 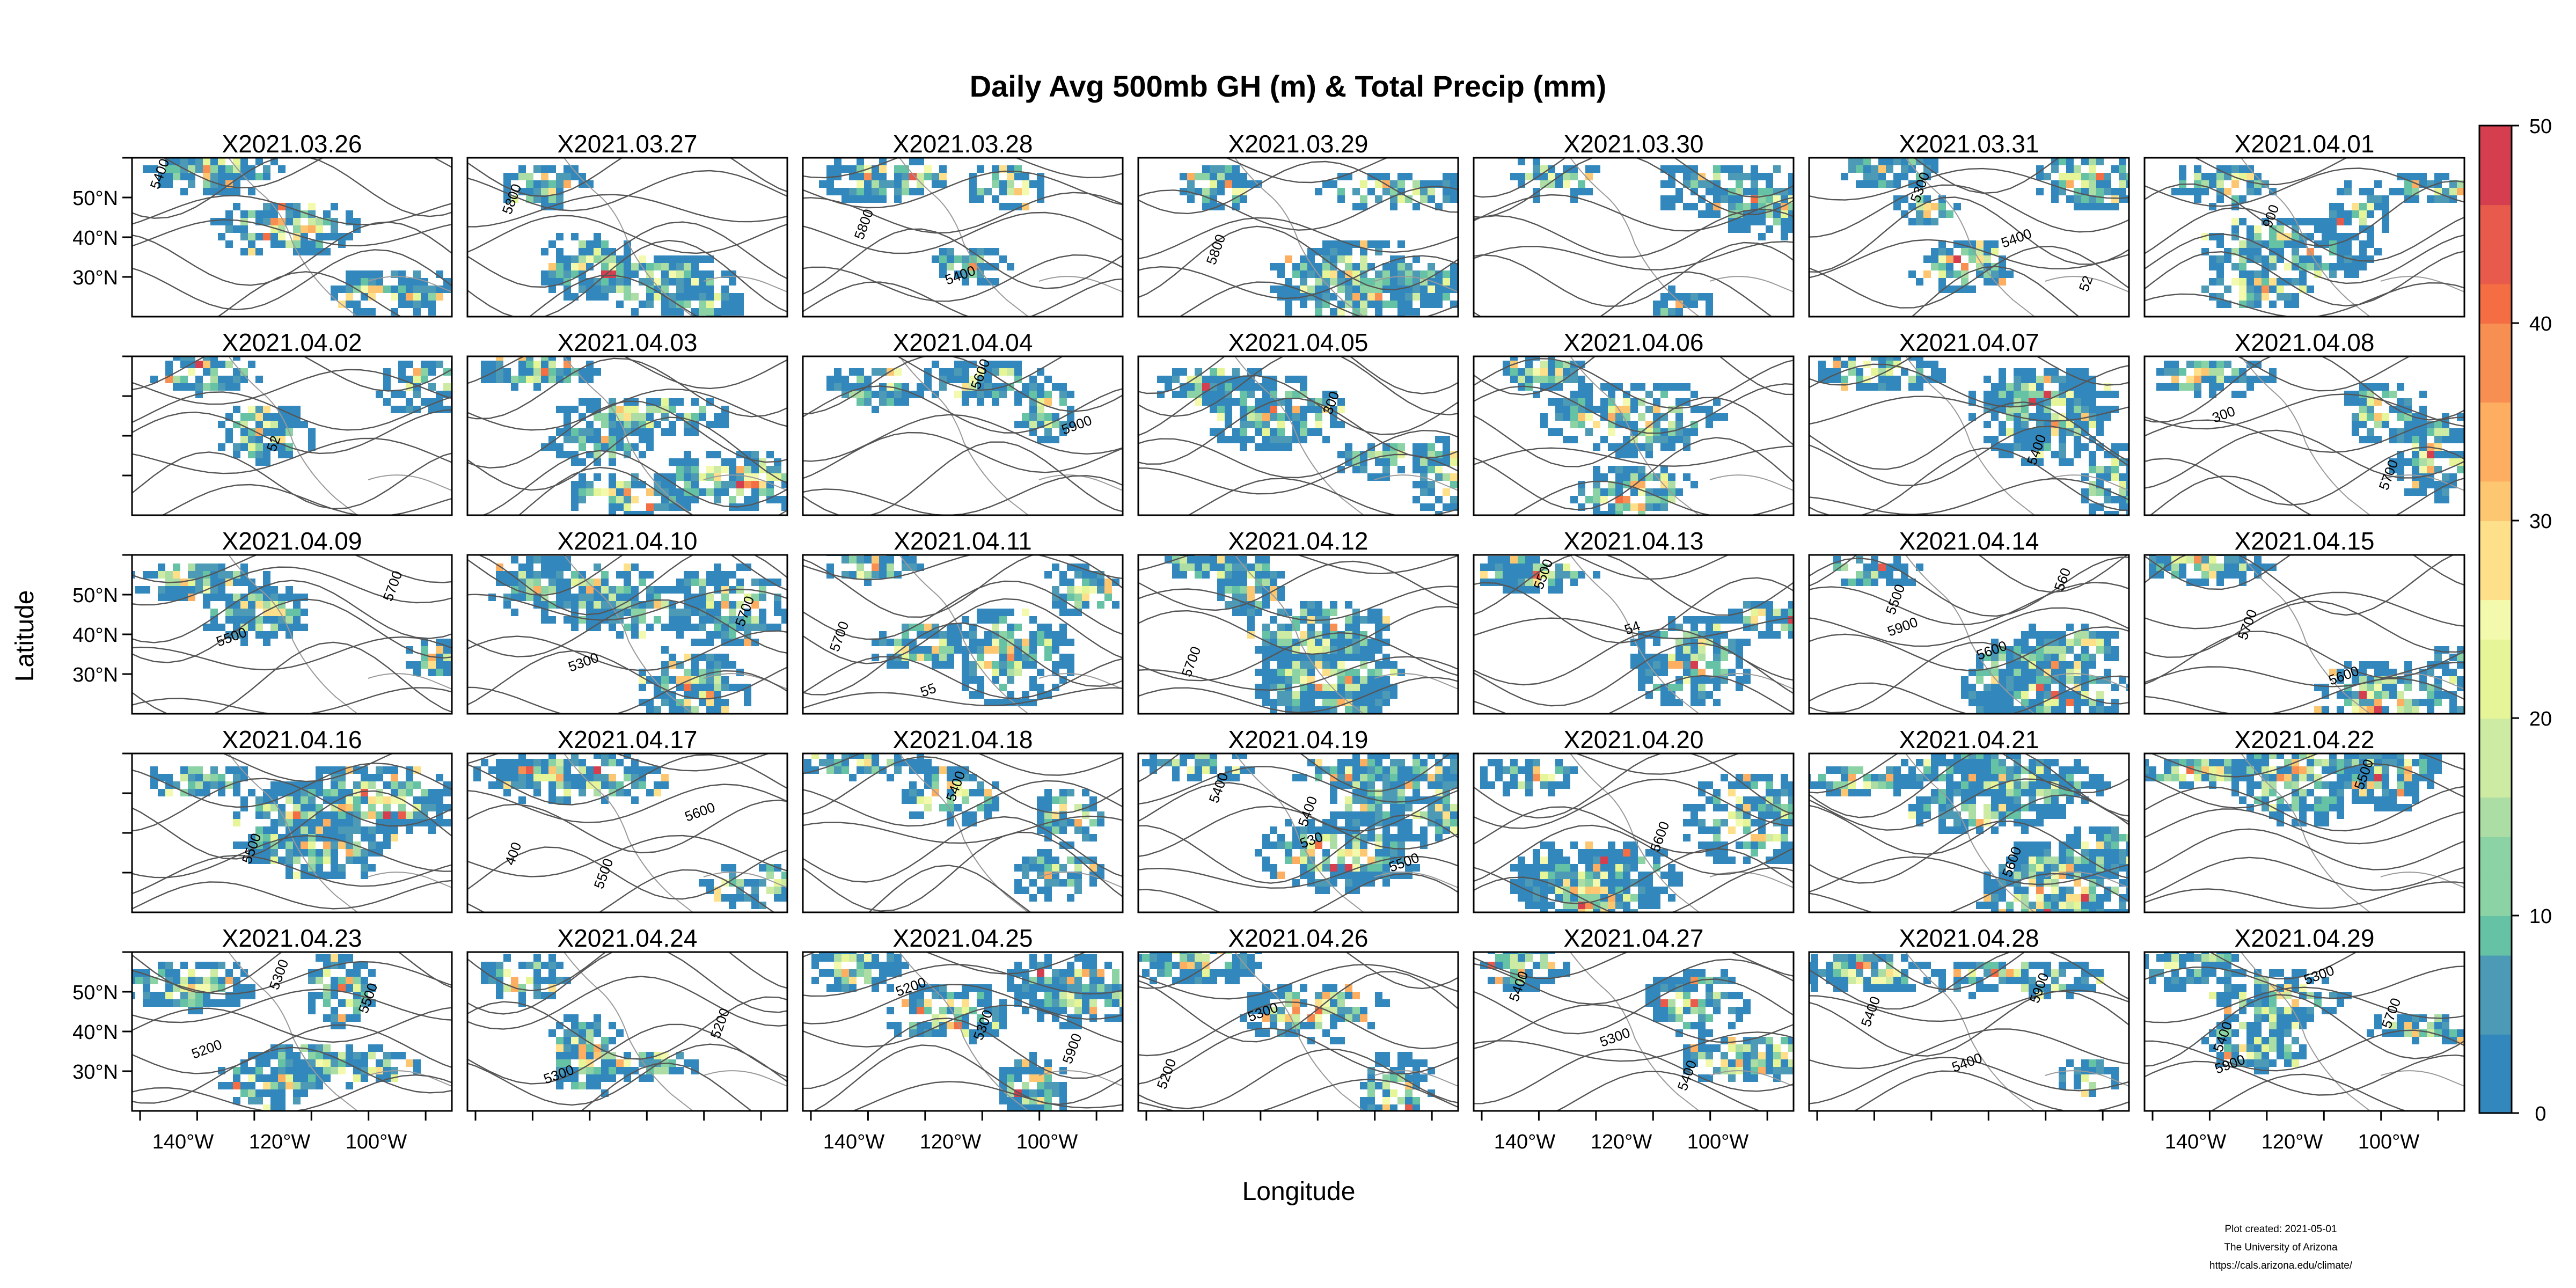 What do you see at coordinates (2087, 284) in the screenshot?
I see `coastline` at bounding box center [2087, 284].